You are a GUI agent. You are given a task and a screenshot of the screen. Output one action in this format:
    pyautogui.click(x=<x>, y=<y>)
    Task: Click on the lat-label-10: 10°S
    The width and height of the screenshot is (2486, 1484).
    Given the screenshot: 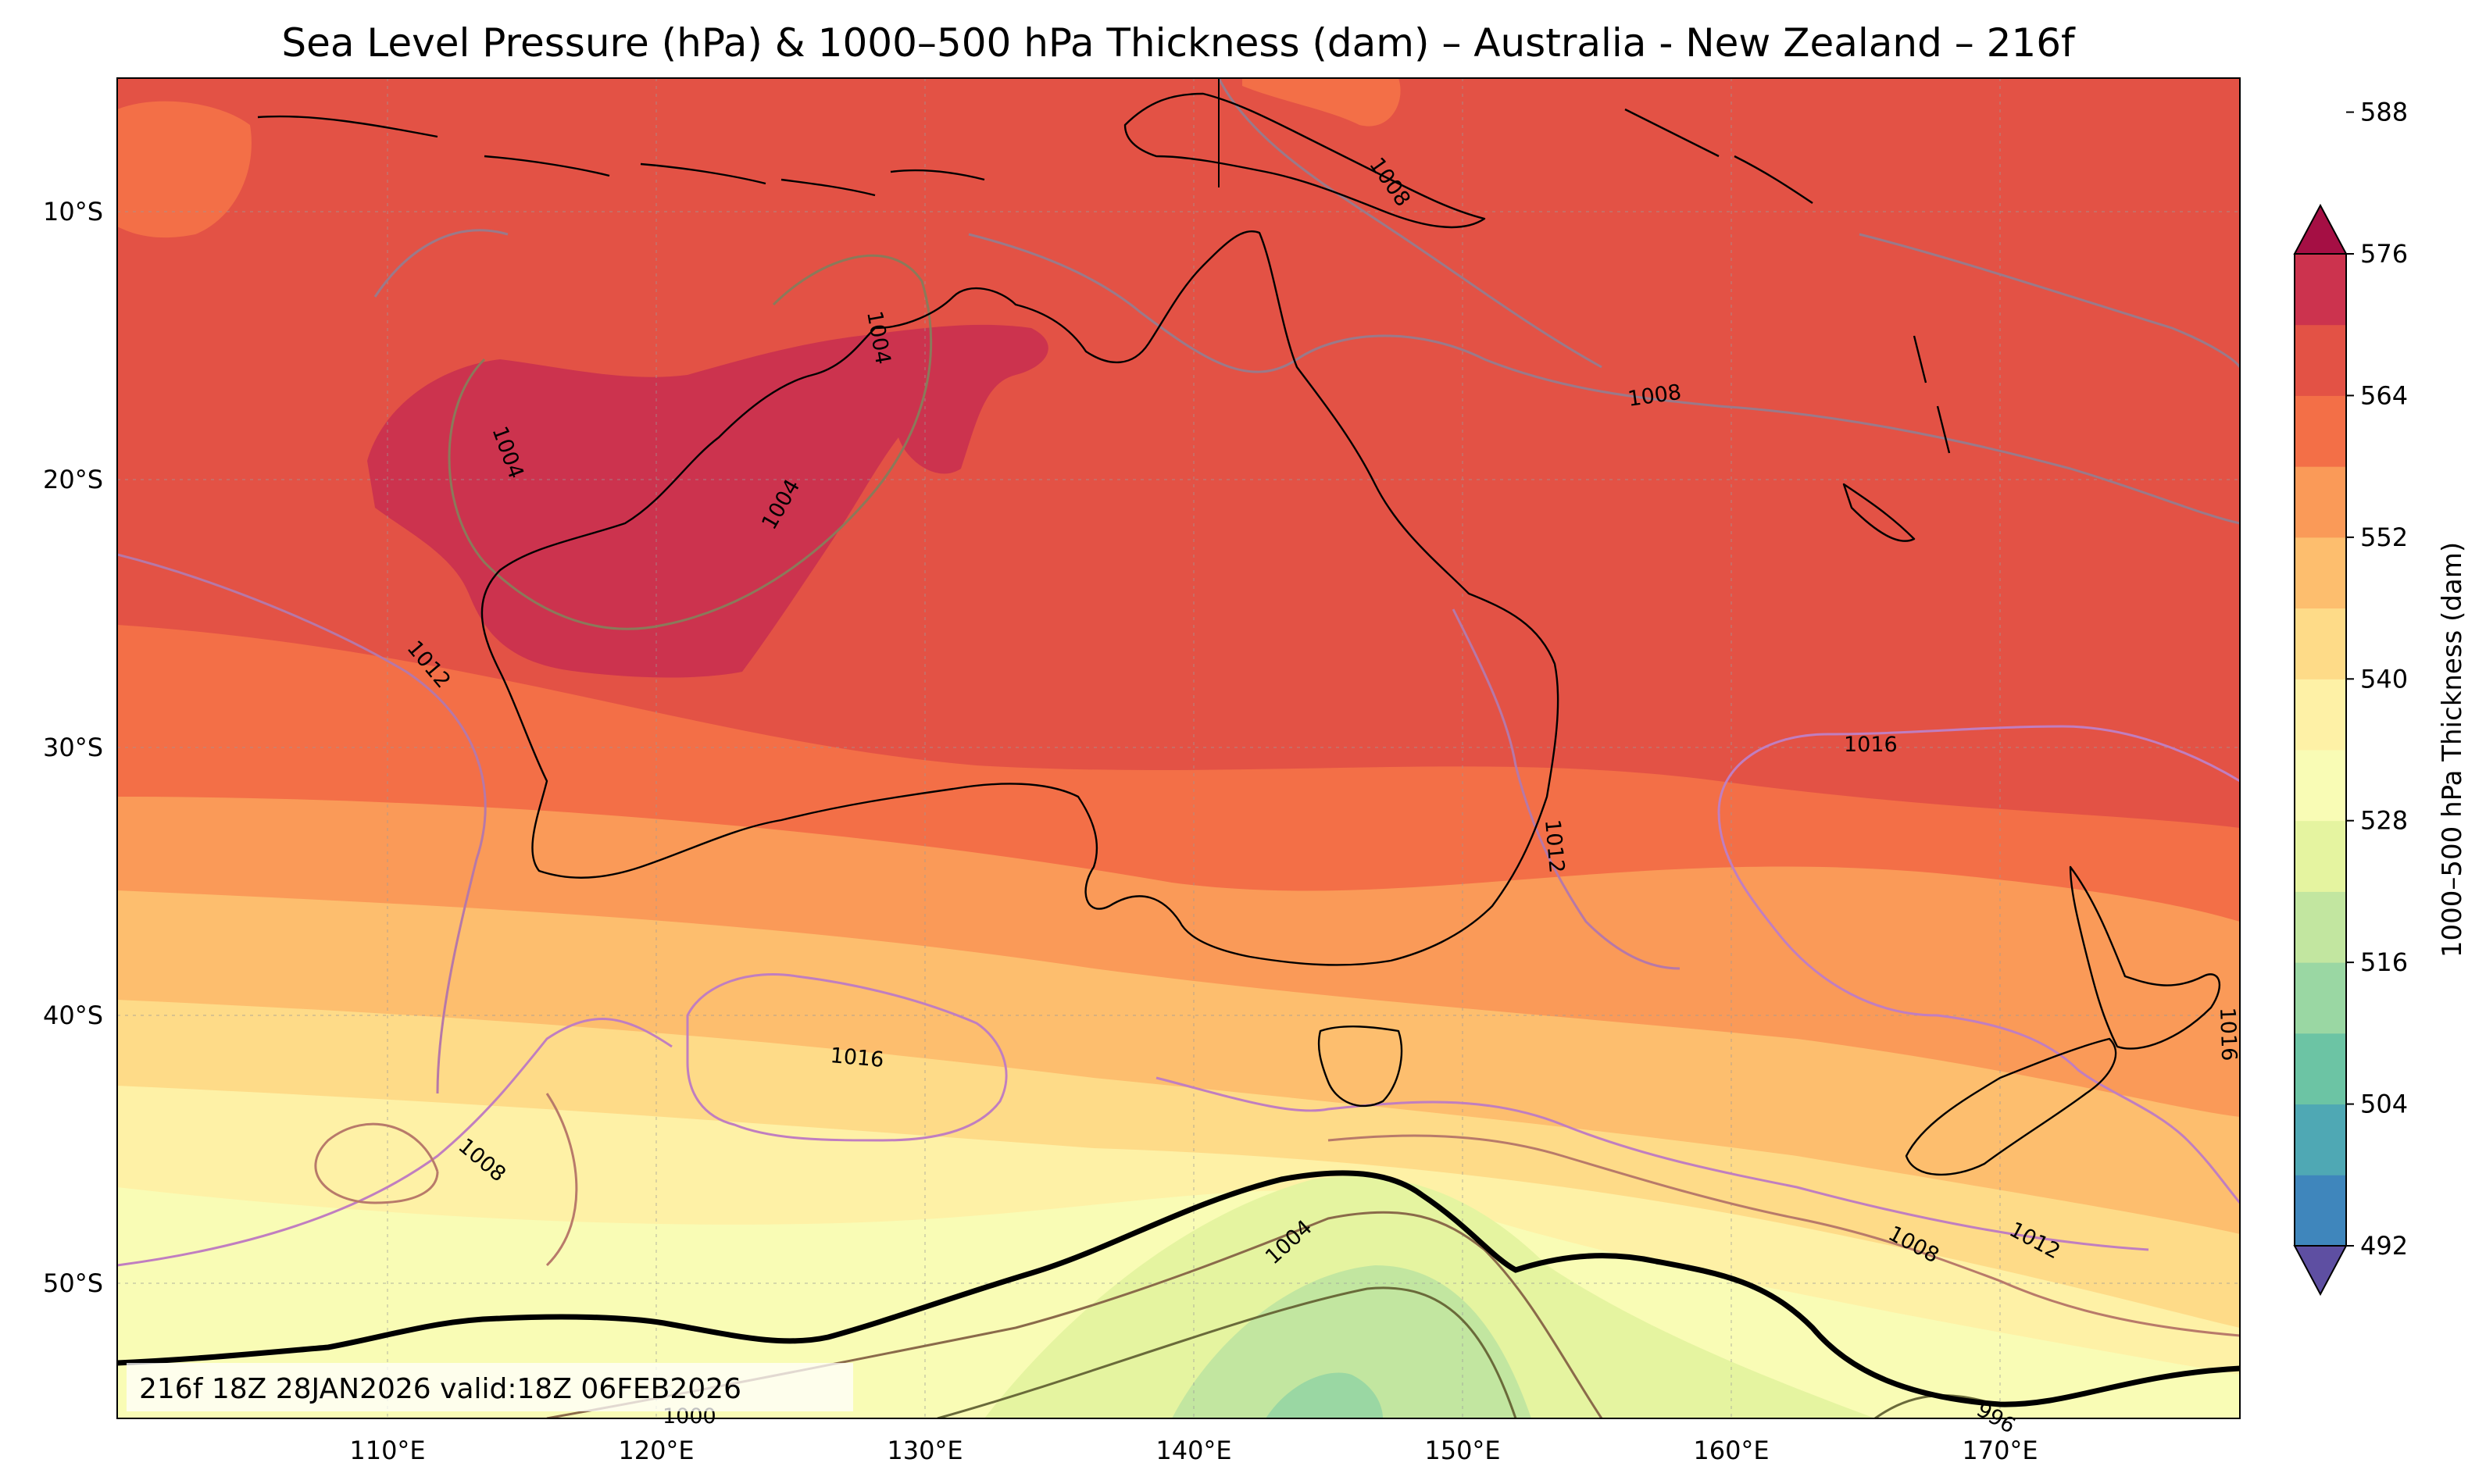 What is the action you would take?
    pyautogui.click(x=73, y=212)
    